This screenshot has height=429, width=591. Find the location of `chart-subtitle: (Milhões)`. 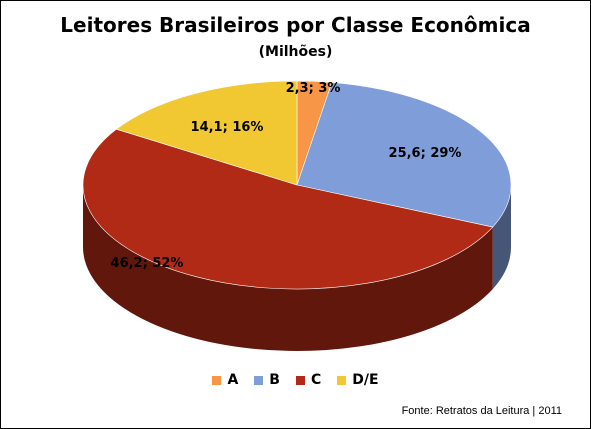

chart-subtitle: (Milhões) is located at coordinates (295, 52).